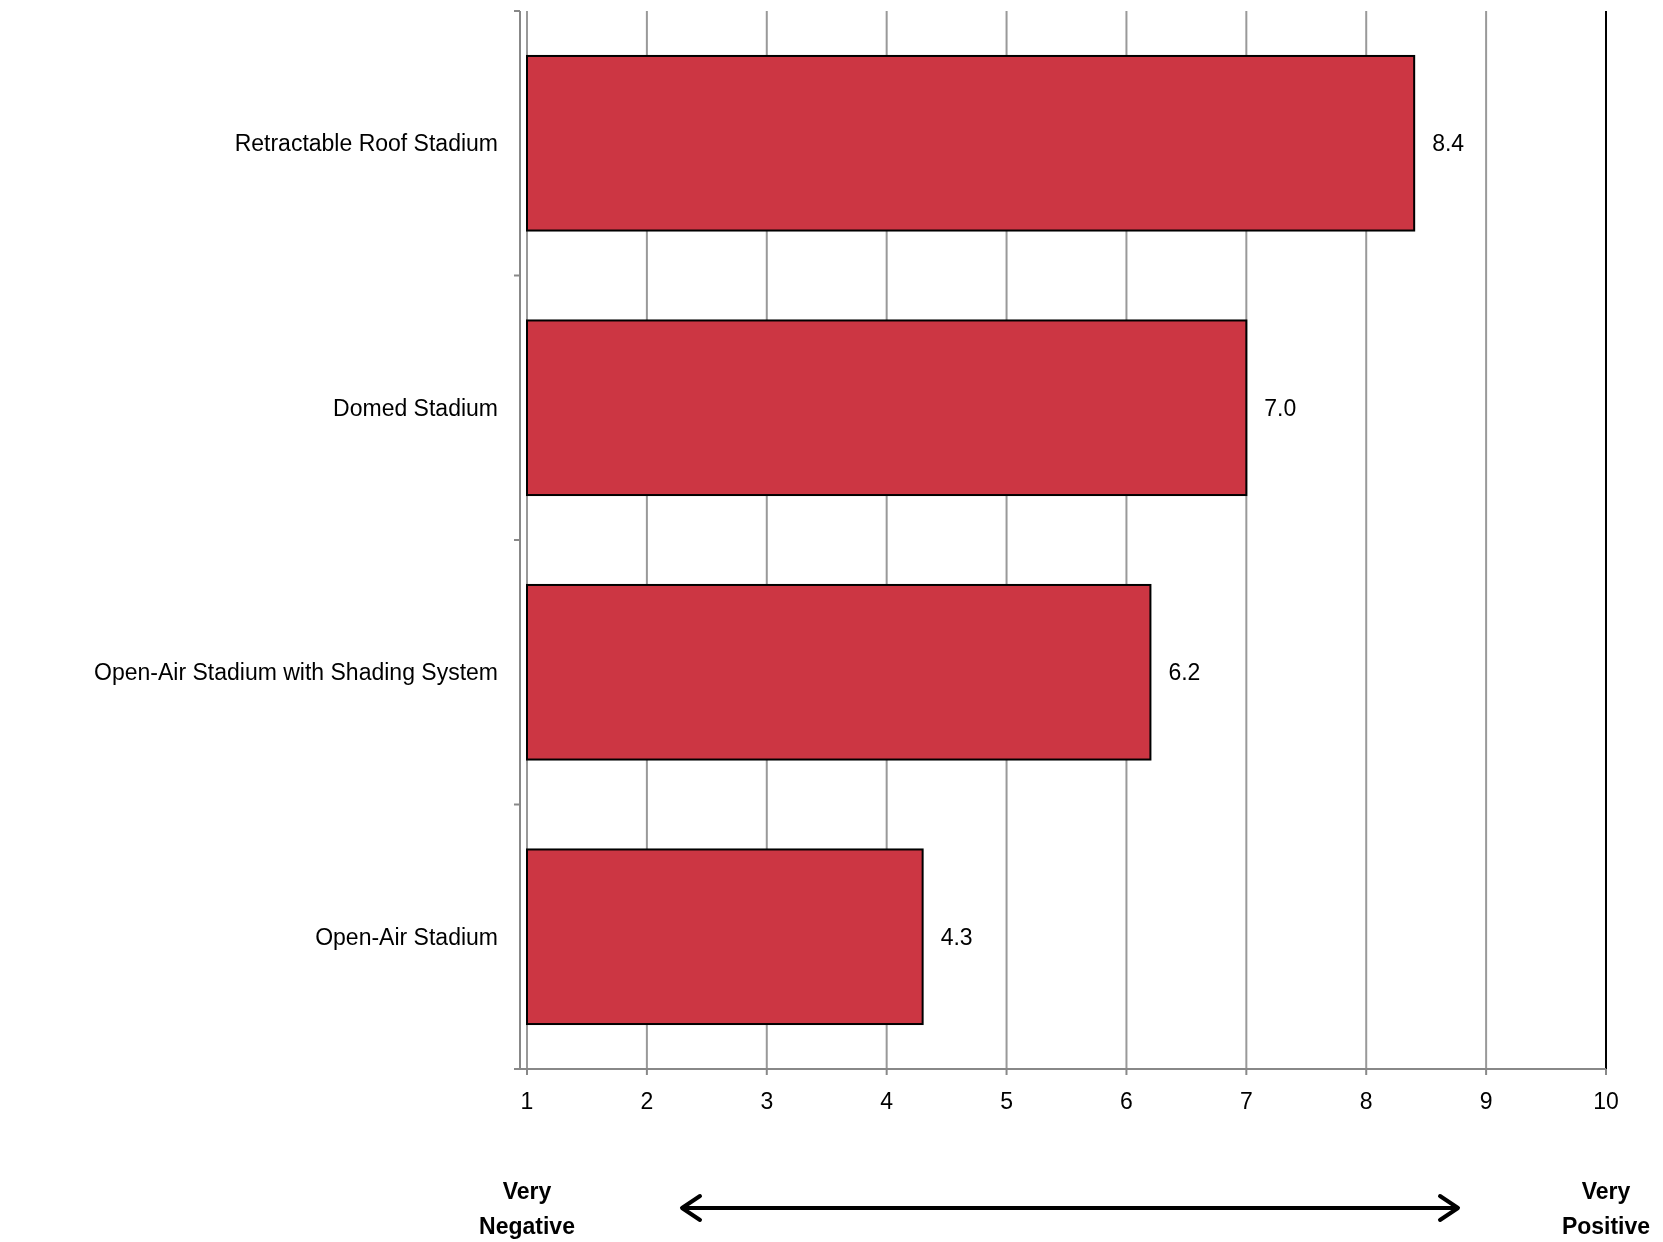 The width and height of the screenshot is (1663, 1242). I want to click on x-tick-label: 7, so click(1246, 1101).